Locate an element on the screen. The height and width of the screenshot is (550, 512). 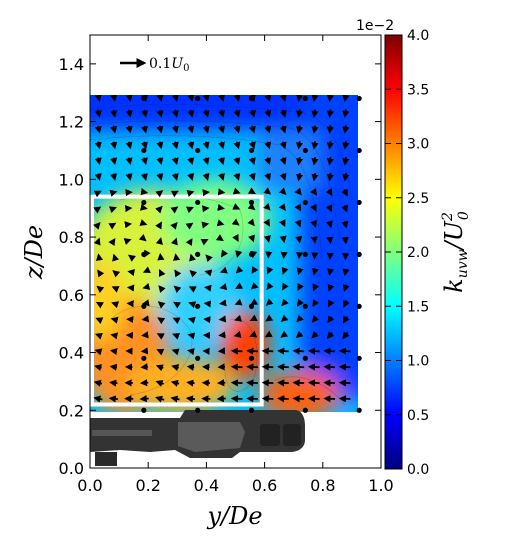
colorbar-tick-label: 0.5 is located at coordinates (418, 416).